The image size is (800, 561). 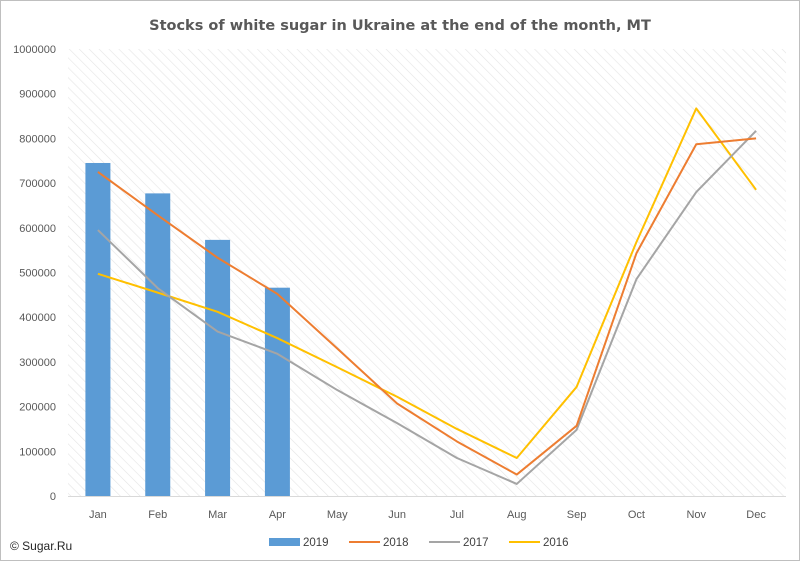 I want to click on legend: 2019 2018 2017 2016, so click(x=419, y=543).